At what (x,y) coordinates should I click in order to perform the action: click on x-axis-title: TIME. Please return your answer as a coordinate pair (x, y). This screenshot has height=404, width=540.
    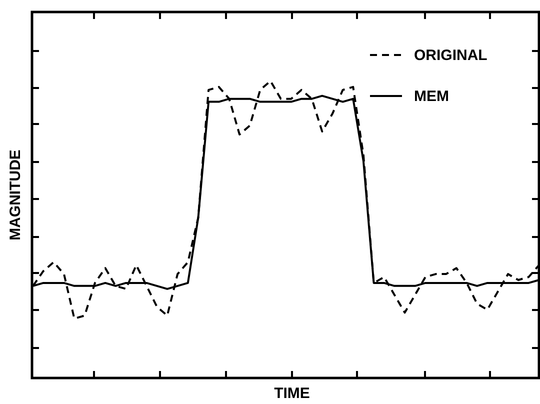
    Looking at the image, I should click on (292, 393).